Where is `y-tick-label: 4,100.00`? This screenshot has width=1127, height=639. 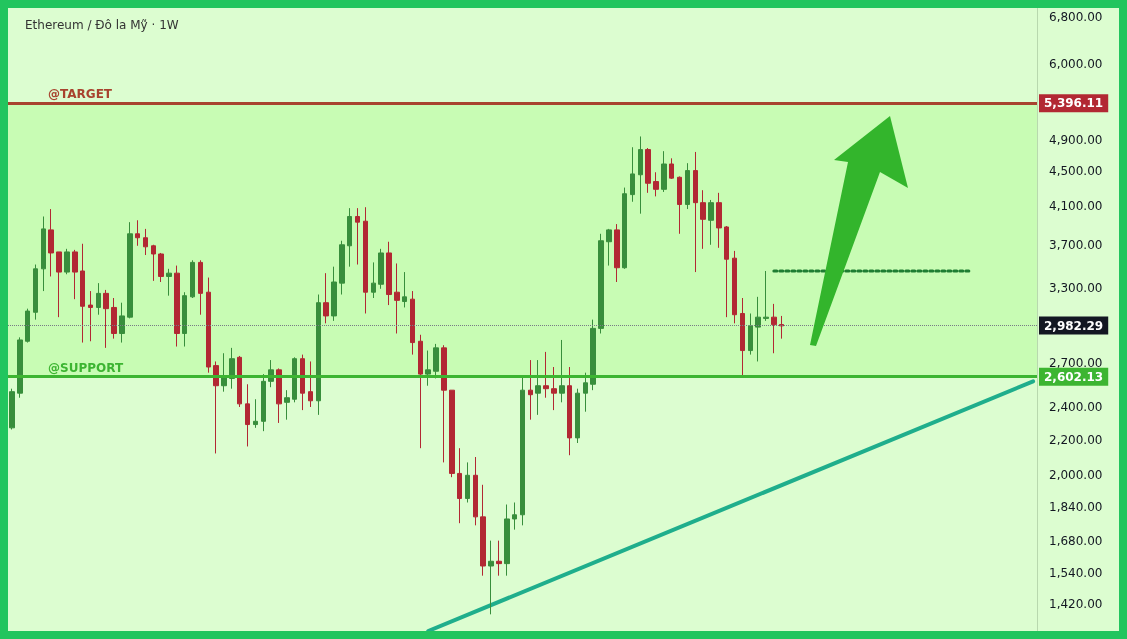 y-tick-label: 4,100.00 is located at coordinates (1076, 206).